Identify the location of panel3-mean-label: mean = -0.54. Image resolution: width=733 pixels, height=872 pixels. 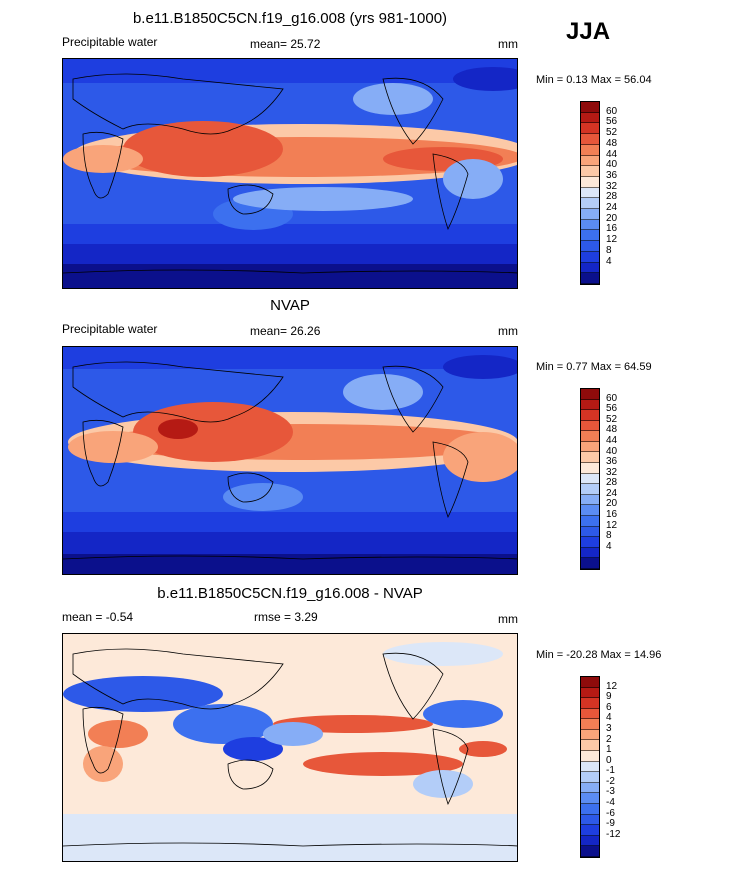
(98, 617).